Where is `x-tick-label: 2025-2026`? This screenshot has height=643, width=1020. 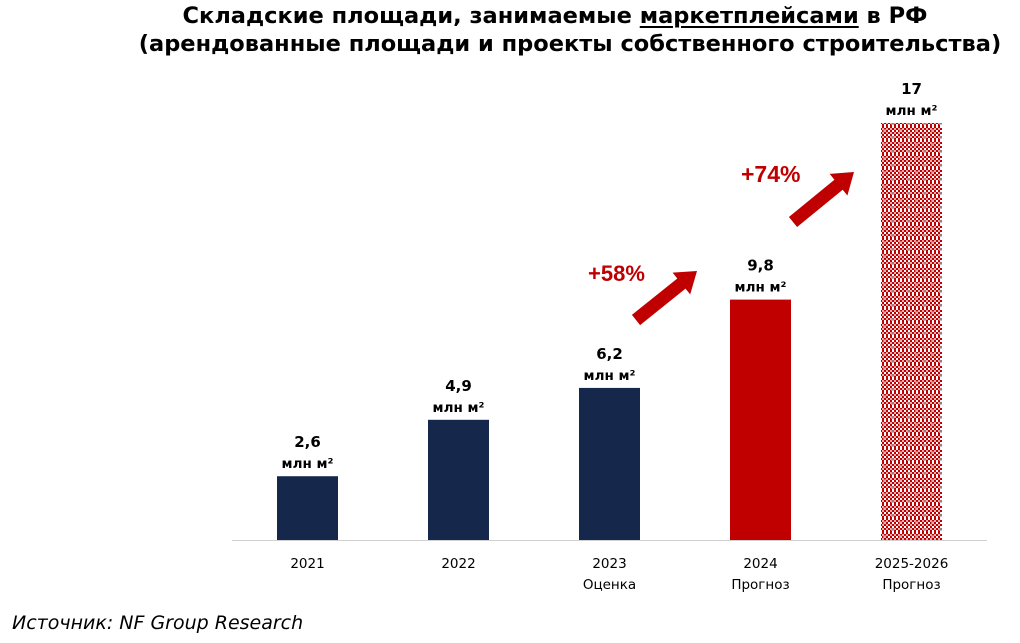
x-tick-label: 2025-2026 is located at coordinates (912, 564).